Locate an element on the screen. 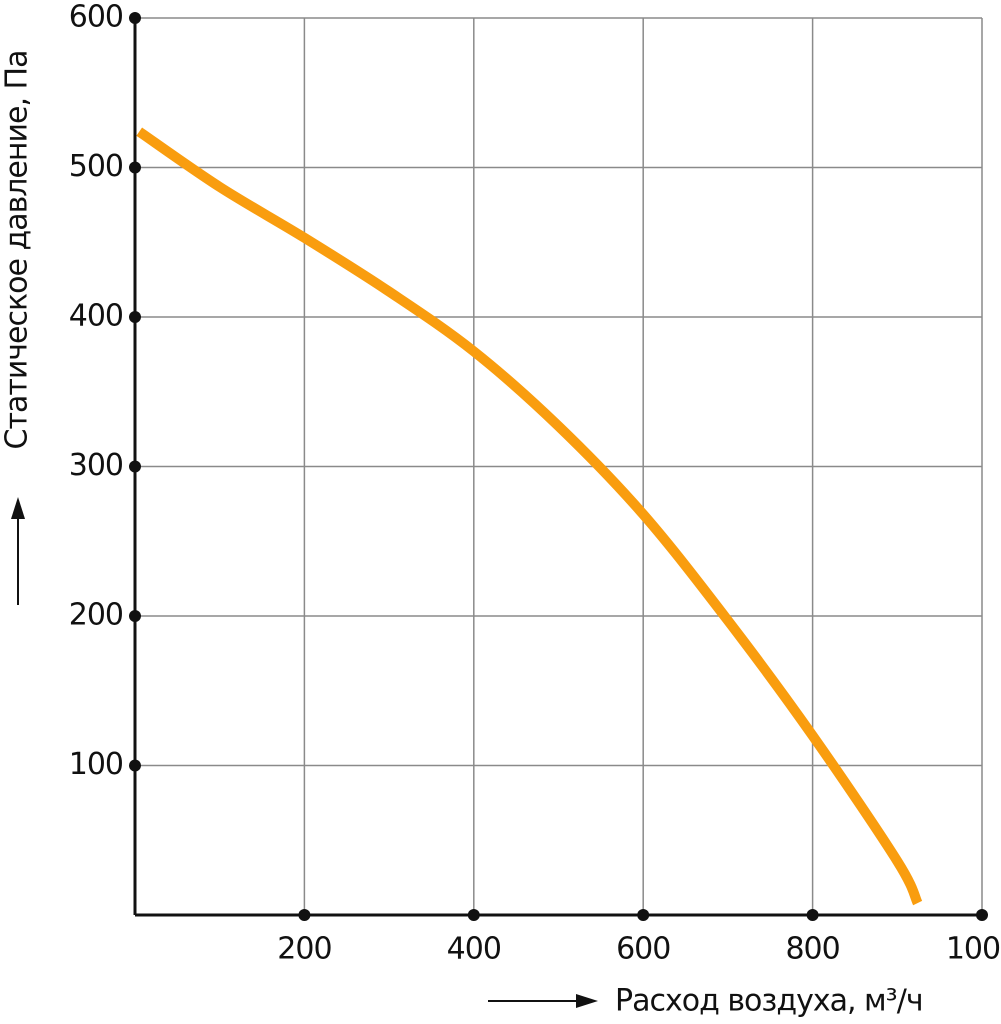 This screenshot has height=1024, width=1001. y-tick-label: 400 is located at coordinates (96, 316).